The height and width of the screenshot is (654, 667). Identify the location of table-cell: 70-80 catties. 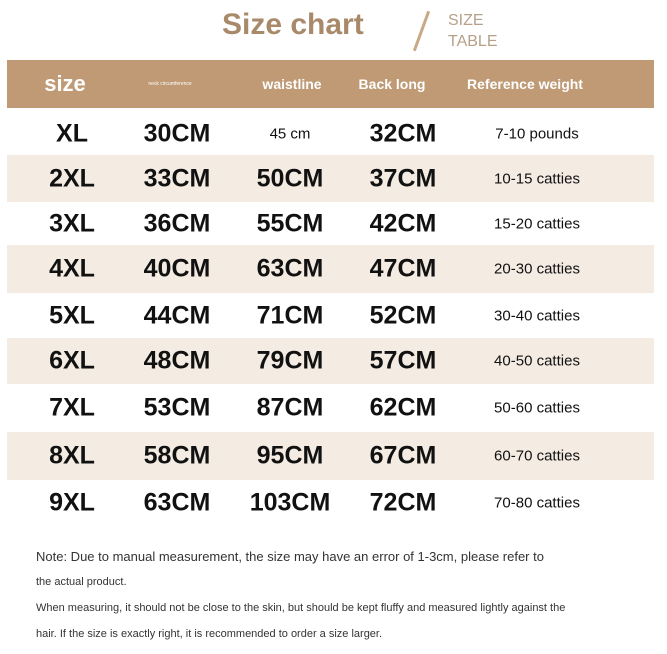
(537, 502).